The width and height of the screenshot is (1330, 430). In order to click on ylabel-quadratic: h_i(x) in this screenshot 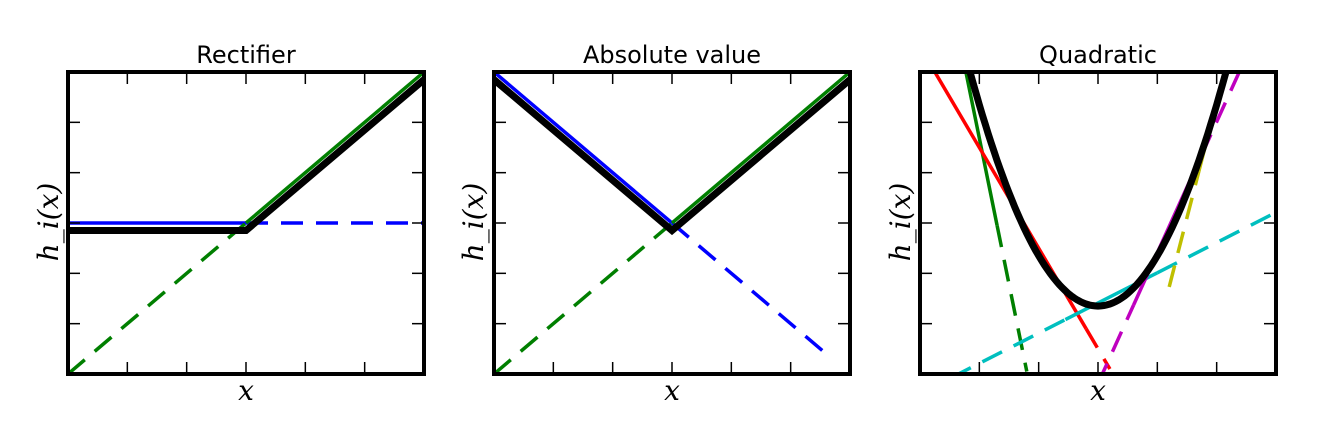, I will do `click(900, 222)`.